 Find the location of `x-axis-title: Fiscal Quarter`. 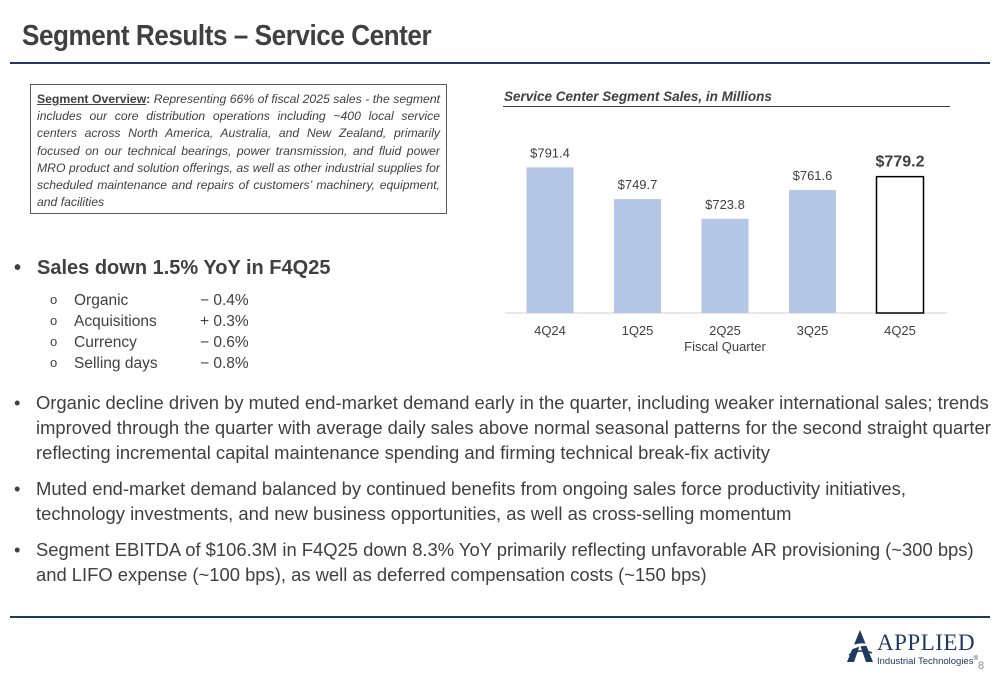

x-axis-title: Fiscal Quarter is located at coordinates (725, 346).